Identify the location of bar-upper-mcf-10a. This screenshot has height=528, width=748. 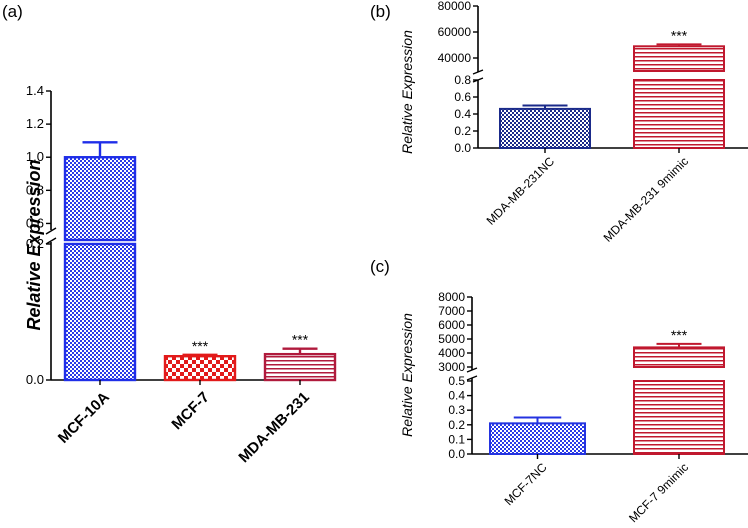
(100, 199).